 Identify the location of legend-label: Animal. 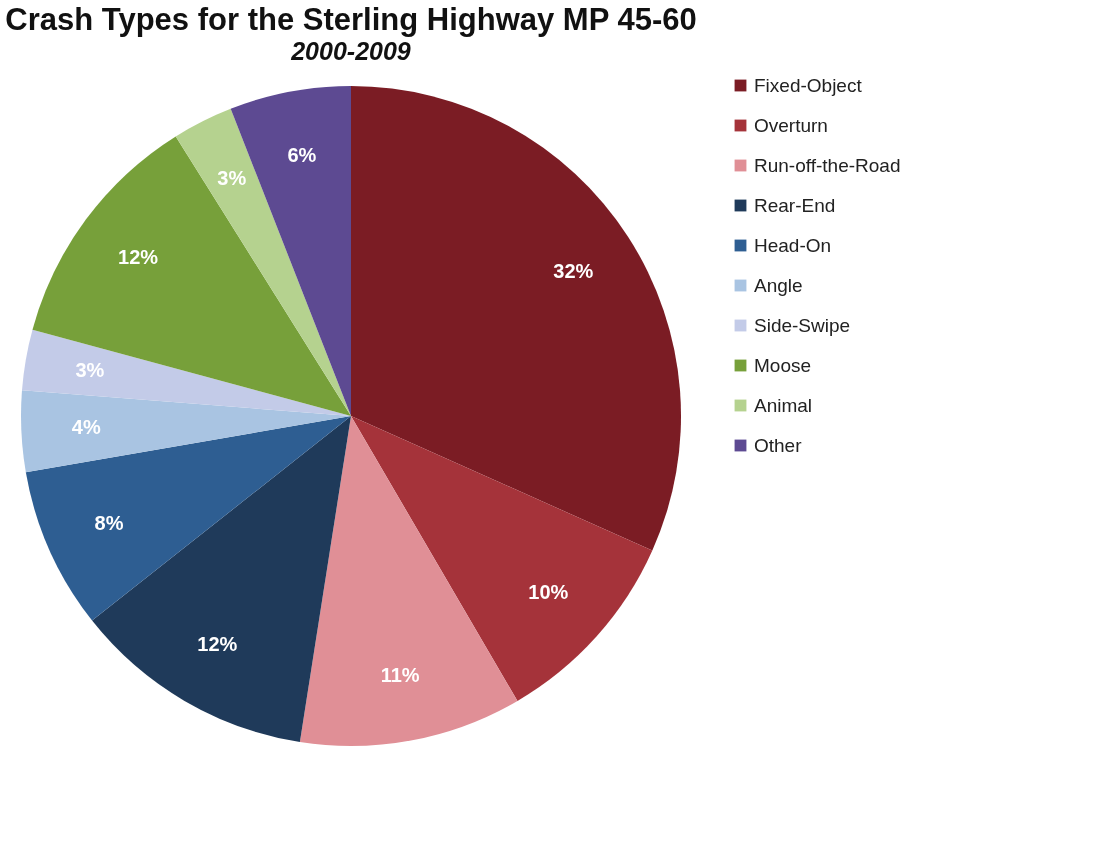
(783, 405).